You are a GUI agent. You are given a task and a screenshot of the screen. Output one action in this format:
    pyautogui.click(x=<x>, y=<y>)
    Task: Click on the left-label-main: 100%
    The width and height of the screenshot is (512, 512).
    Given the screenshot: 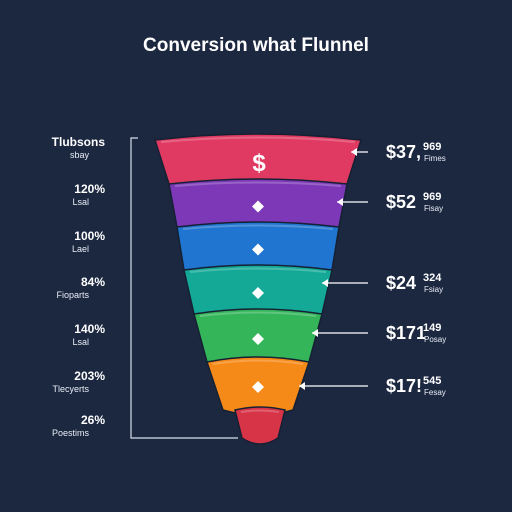 What is the action you would take?
    pyautogui.click(x=89, y=236)
    